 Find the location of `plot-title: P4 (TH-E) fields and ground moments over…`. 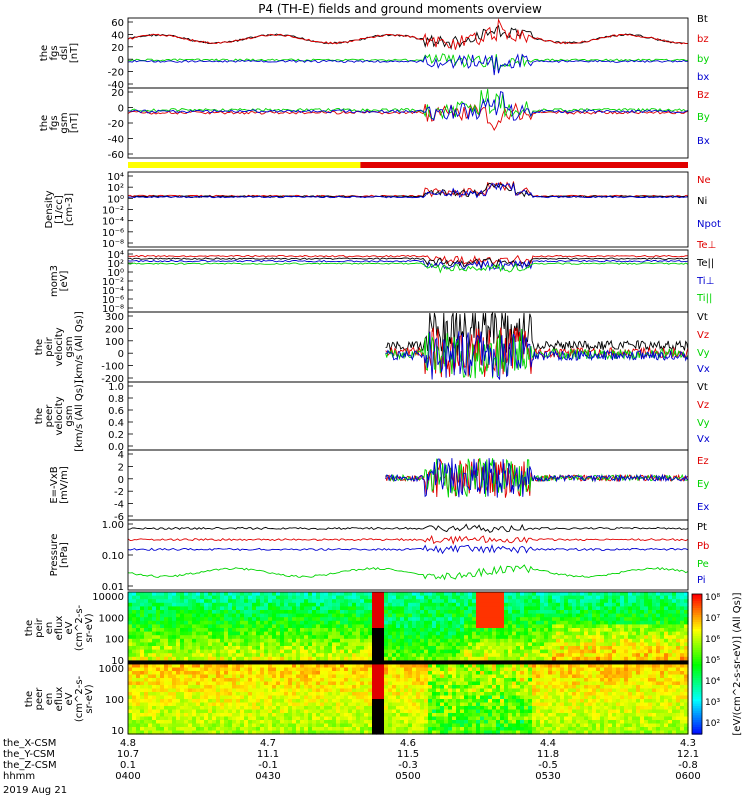

plot-title: P4 (TH-E) fields and ground moments over… is located at coordinates (400, 9).